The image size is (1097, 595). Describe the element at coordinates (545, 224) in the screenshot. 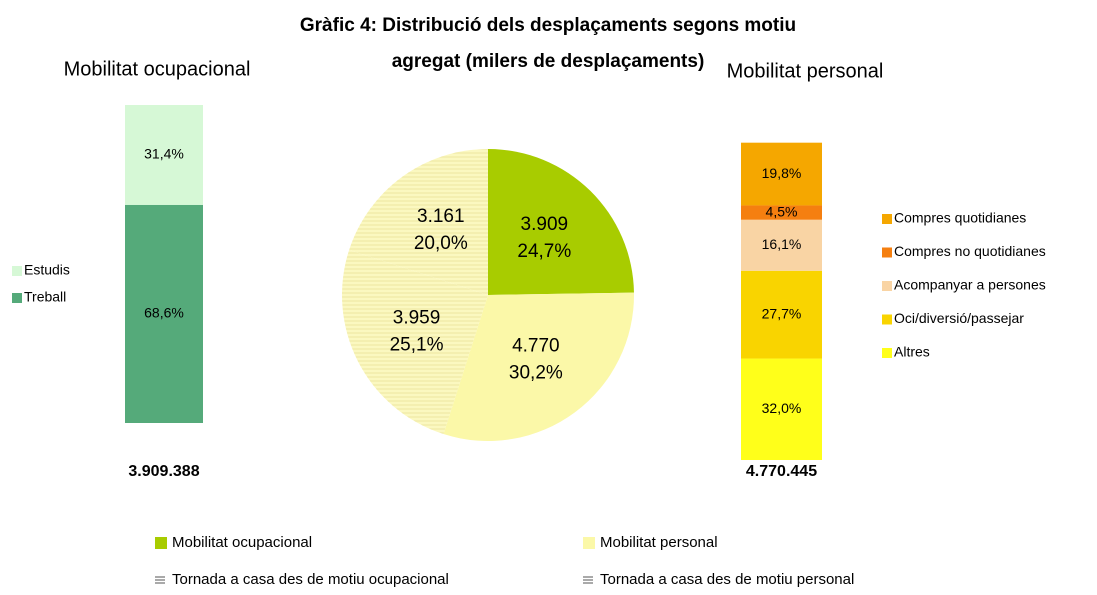

I see `slice-value-label: 3.909` at that location.